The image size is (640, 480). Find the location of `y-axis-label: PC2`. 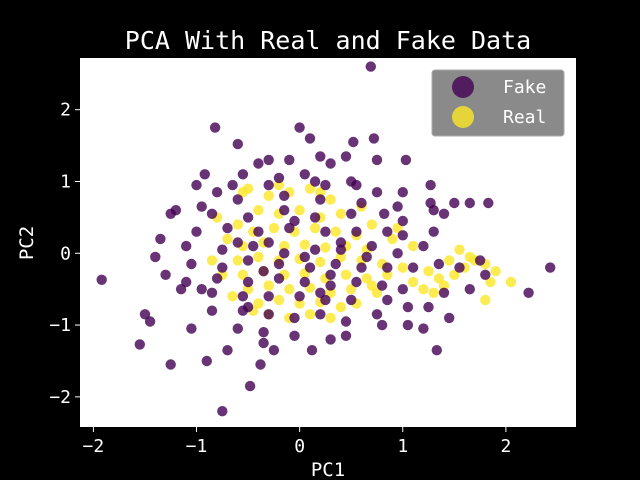

y-axis-label: PC2 is located at coordinates (27, 243).